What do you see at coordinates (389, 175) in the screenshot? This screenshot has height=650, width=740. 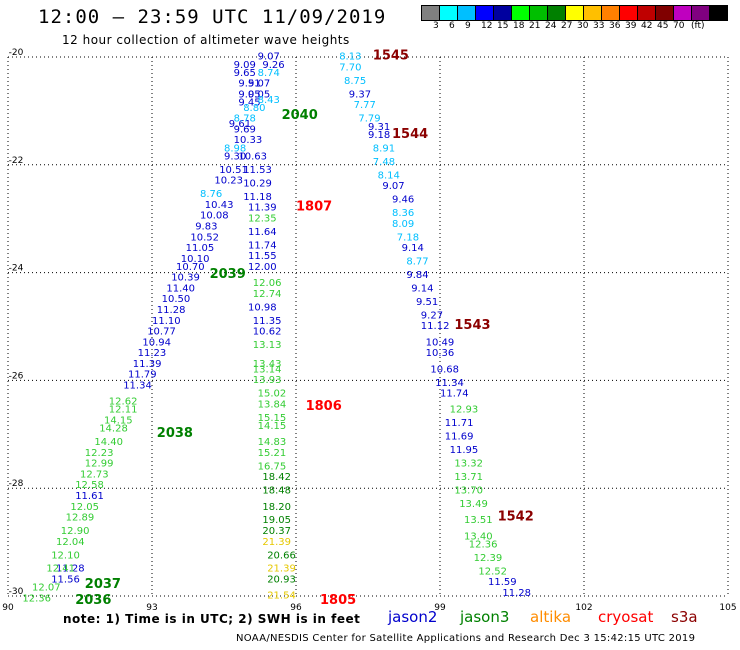 I see `swh-value: 8.14` at bounding box center [389, 175].